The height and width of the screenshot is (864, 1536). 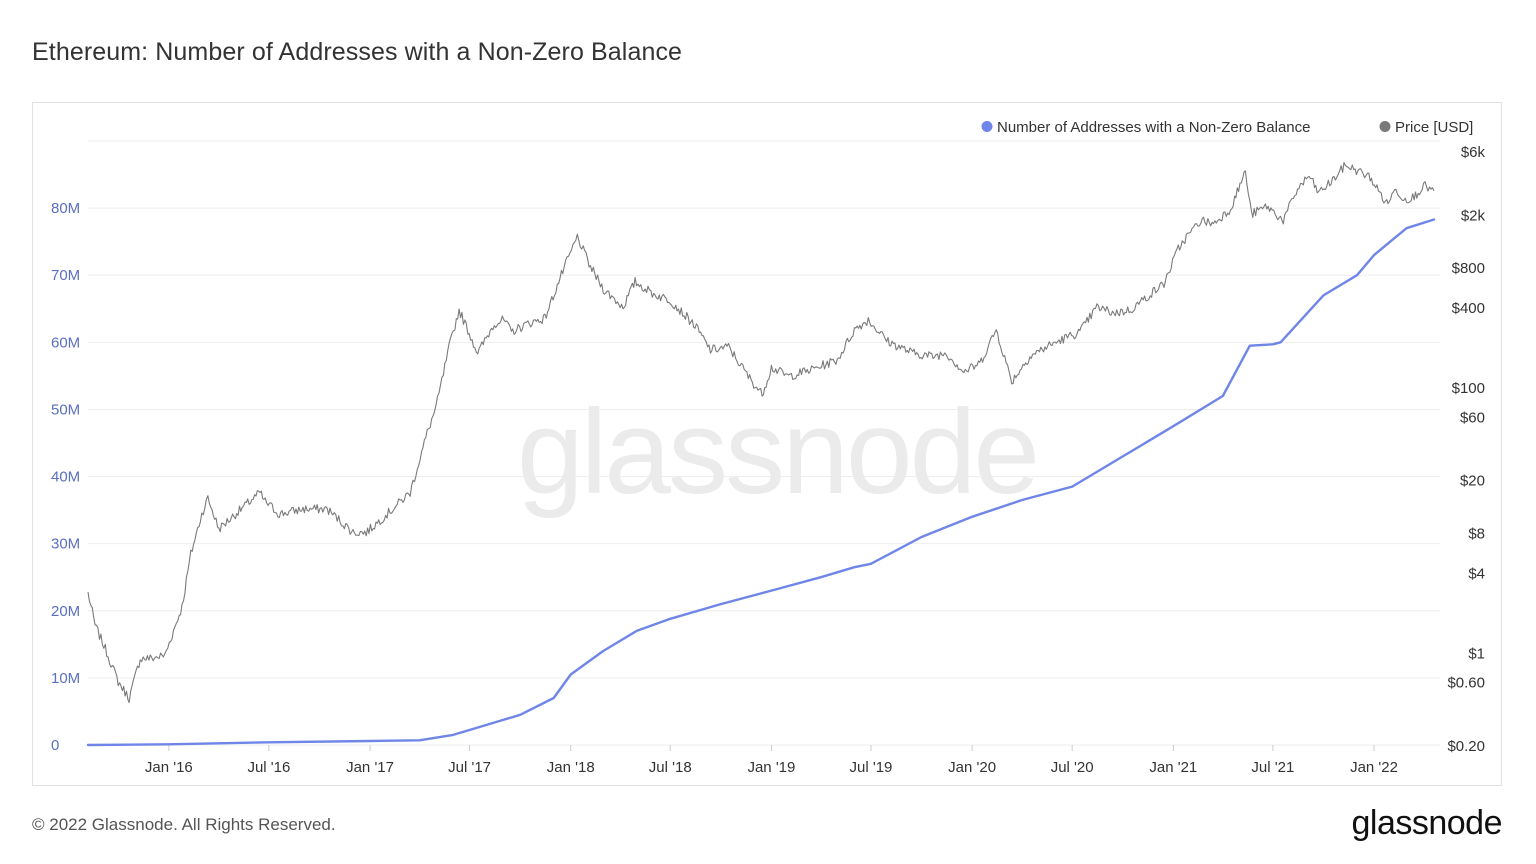 I want to click on right-axis-tick-label: $0.20, so click(x=1466, y=746).